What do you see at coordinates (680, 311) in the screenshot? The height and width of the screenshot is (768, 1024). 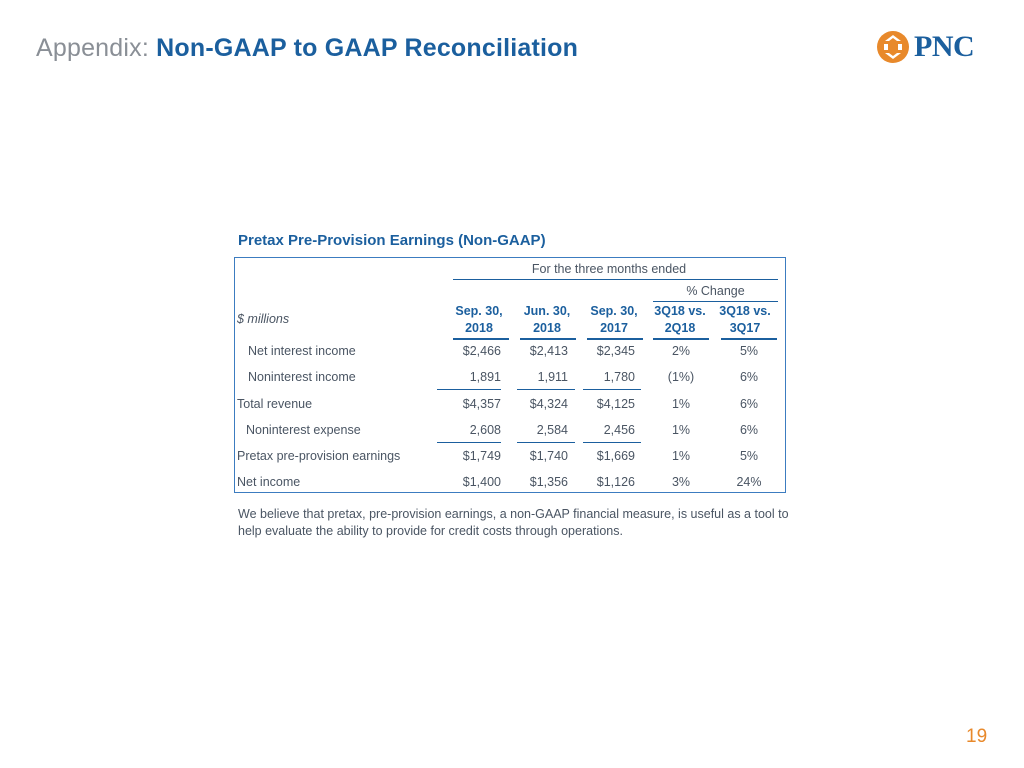 I see `col-header-4-line1: 3Q18 vs.` at bounding box center [680, 311].